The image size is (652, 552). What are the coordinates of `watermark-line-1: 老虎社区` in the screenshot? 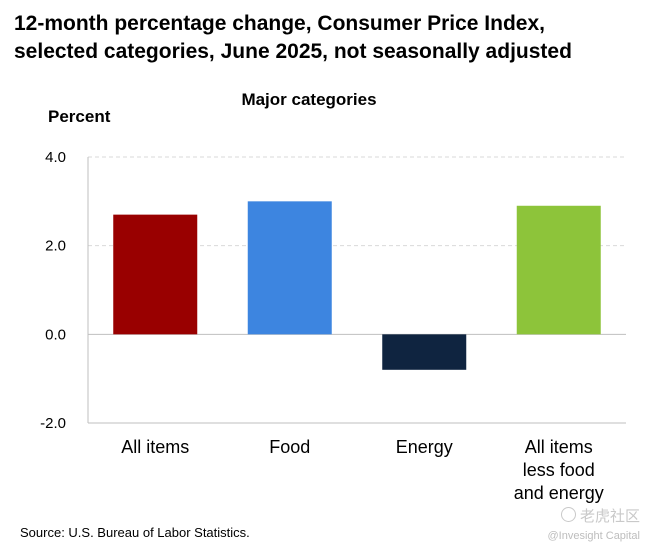 It's located at (609, 516).